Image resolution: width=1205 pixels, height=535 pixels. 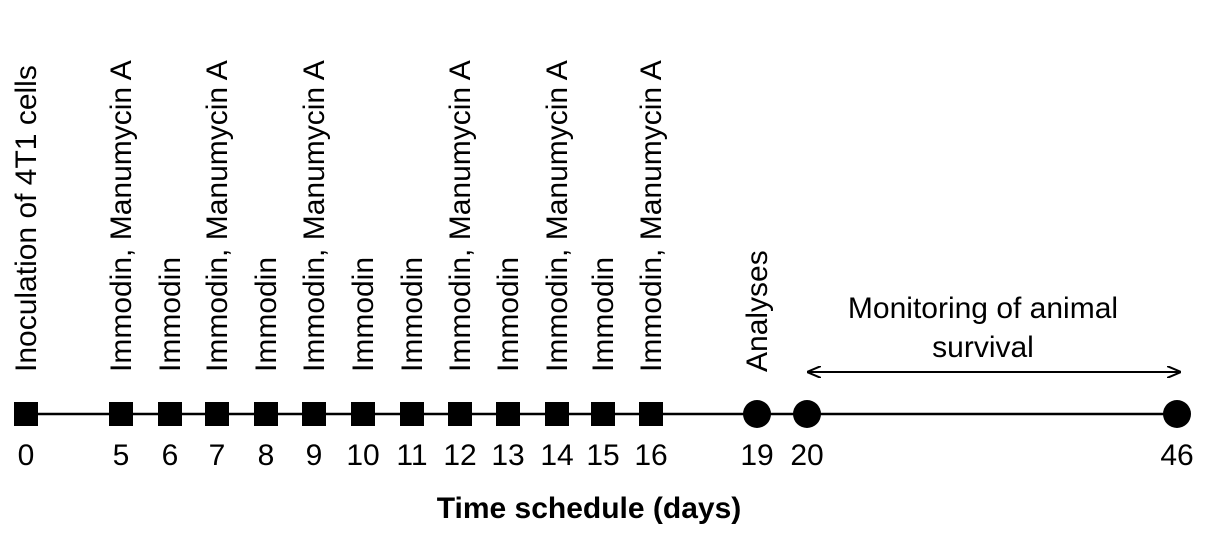 I want to click on day-number-8: 8, so click(x=266, y=455).